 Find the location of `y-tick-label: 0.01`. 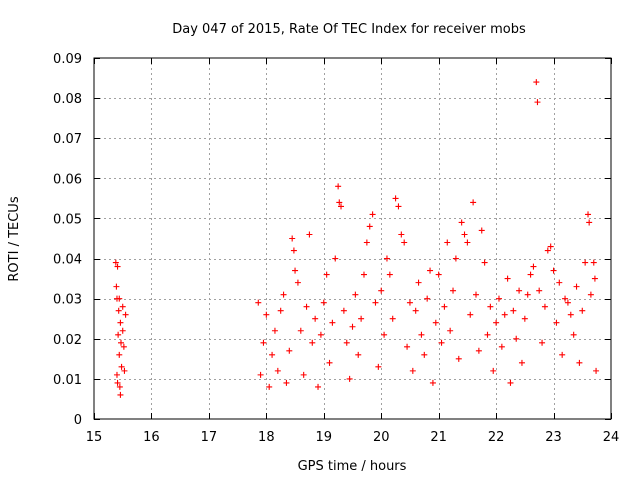

y-tick-label: 0.01 is located at coordinates (67, 380).